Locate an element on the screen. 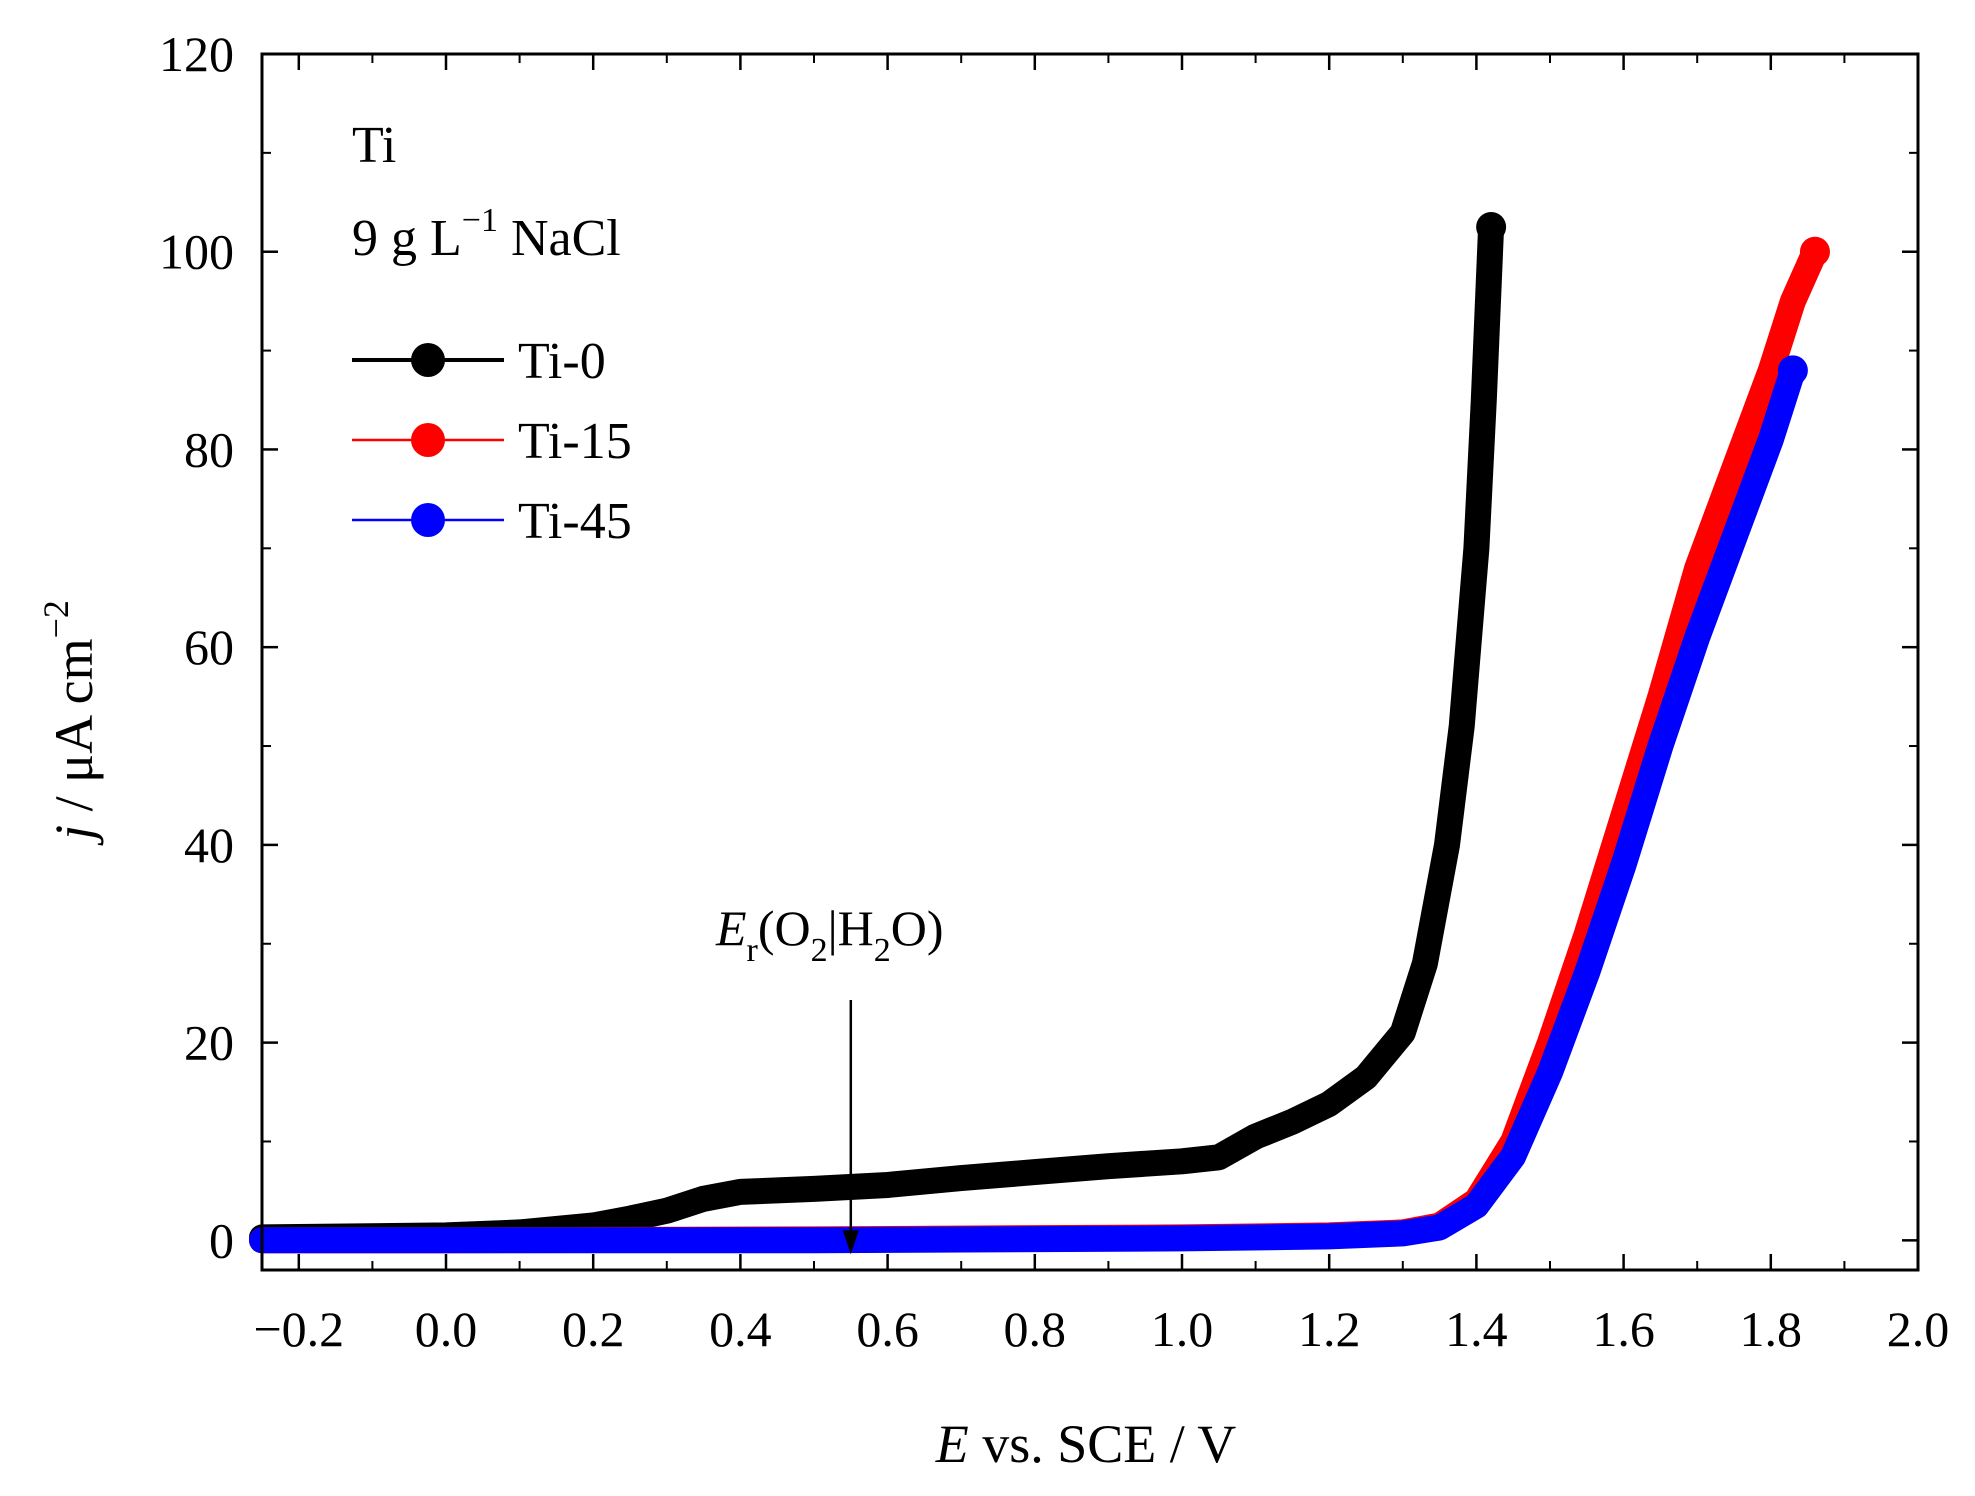  electrolyte-pre: 9 g L is located at coordinates (407, 238).